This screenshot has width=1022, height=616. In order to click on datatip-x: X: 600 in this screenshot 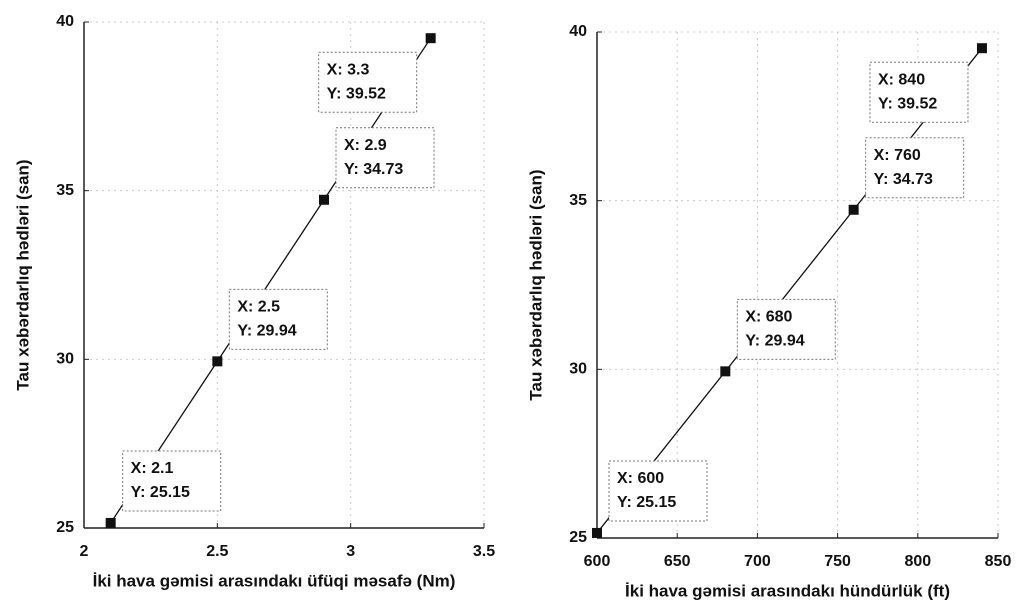, I will do `click(640, 478)`.